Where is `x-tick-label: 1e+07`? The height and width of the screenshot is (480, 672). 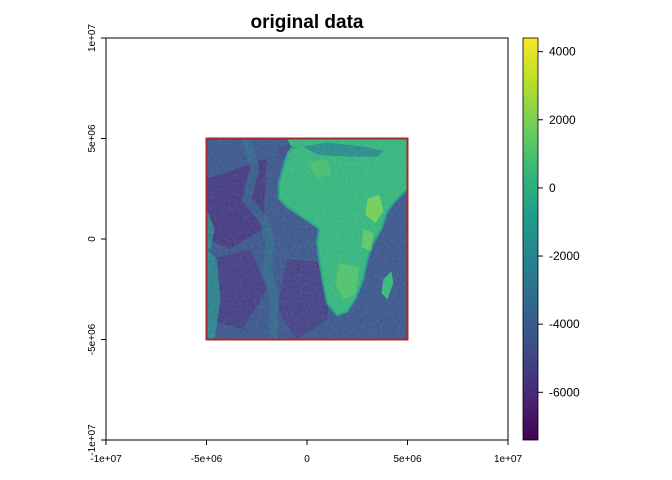 x-tick-label: 1e+07 is located at coordinates (508, 459).